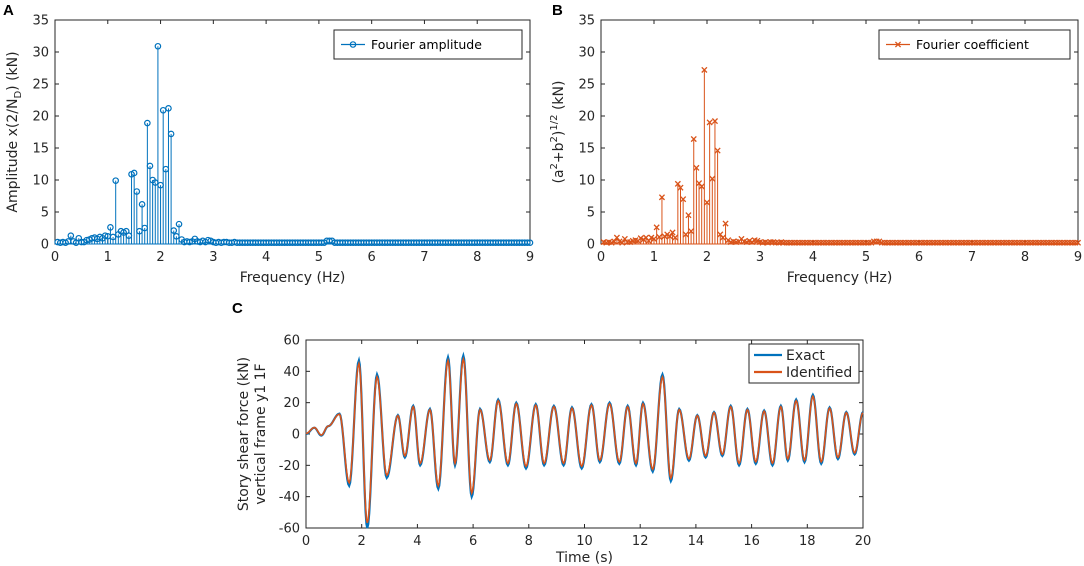 The width and height of the screenshot is (1084, 566). I want to click on y-axis-title-line: vertical frame y1 1F, so click(261, 433).